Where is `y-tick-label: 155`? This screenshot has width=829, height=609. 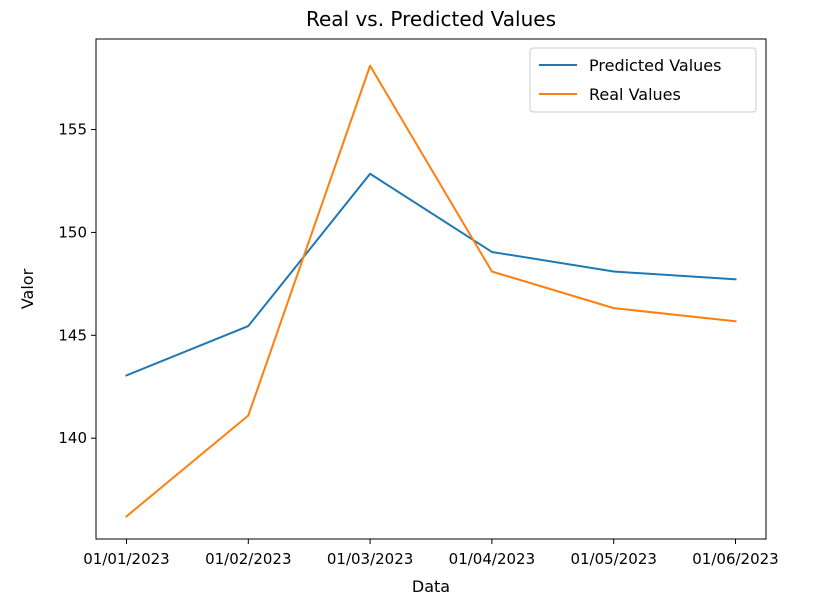
y-tick-label: 155 is located at coordinates (72, 130).